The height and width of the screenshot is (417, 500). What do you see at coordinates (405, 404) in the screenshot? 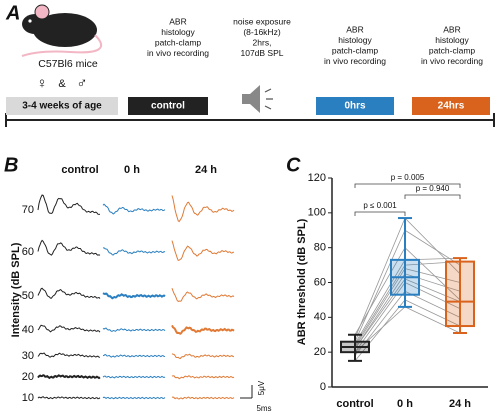
I see `x-tick-label: 0 h` at bounding box center [405, 404].